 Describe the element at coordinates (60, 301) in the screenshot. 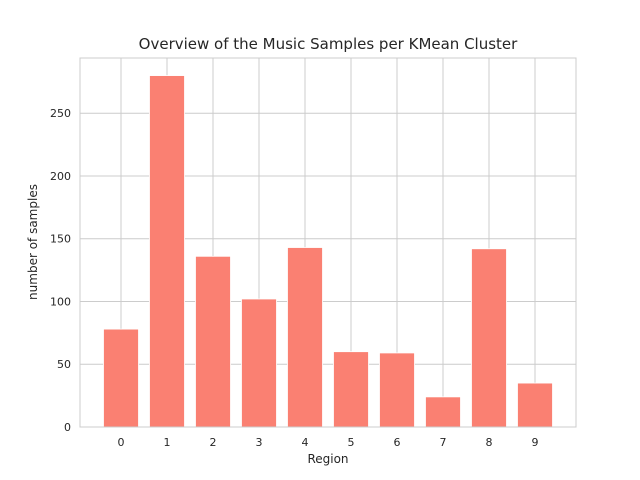

I see `y-tick-label: 100` at that location.